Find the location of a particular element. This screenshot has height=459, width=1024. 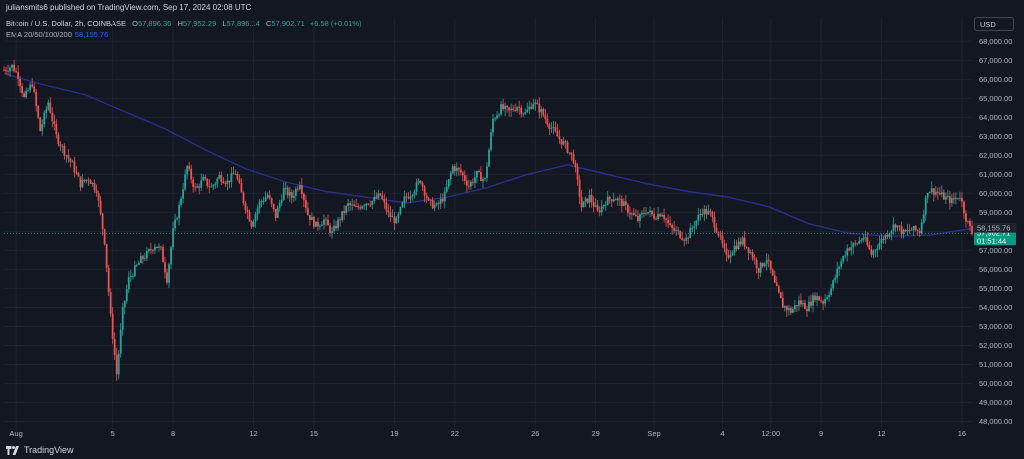

open-label: O is located at coordinates (135, 23).